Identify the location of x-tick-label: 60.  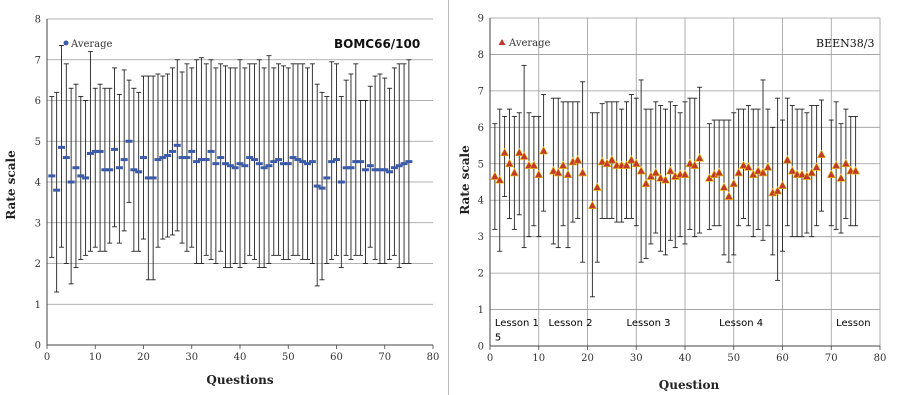
(782, 358).